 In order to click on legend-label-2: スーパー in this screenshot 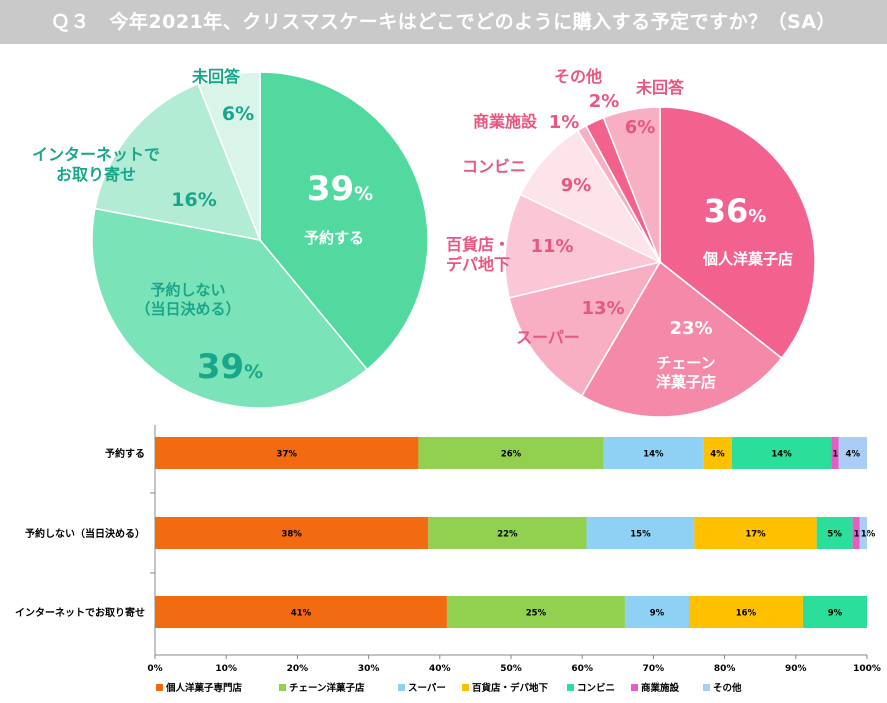, I will do `click(427, 688)`.